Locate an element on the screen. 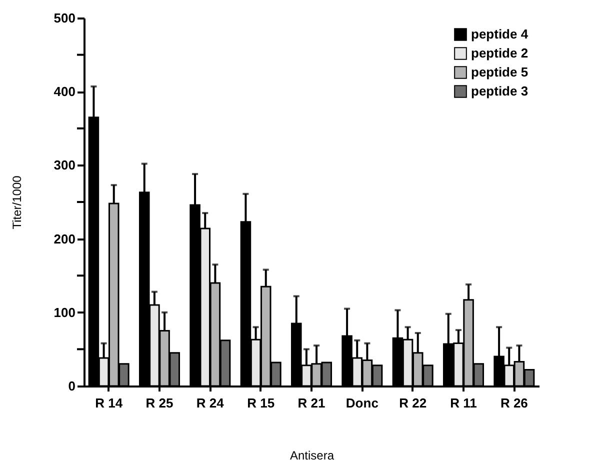 Image resolution: width=600 pixels, height=462 pixels. y-tick-label: 400 is located at coordinates (65, 92).